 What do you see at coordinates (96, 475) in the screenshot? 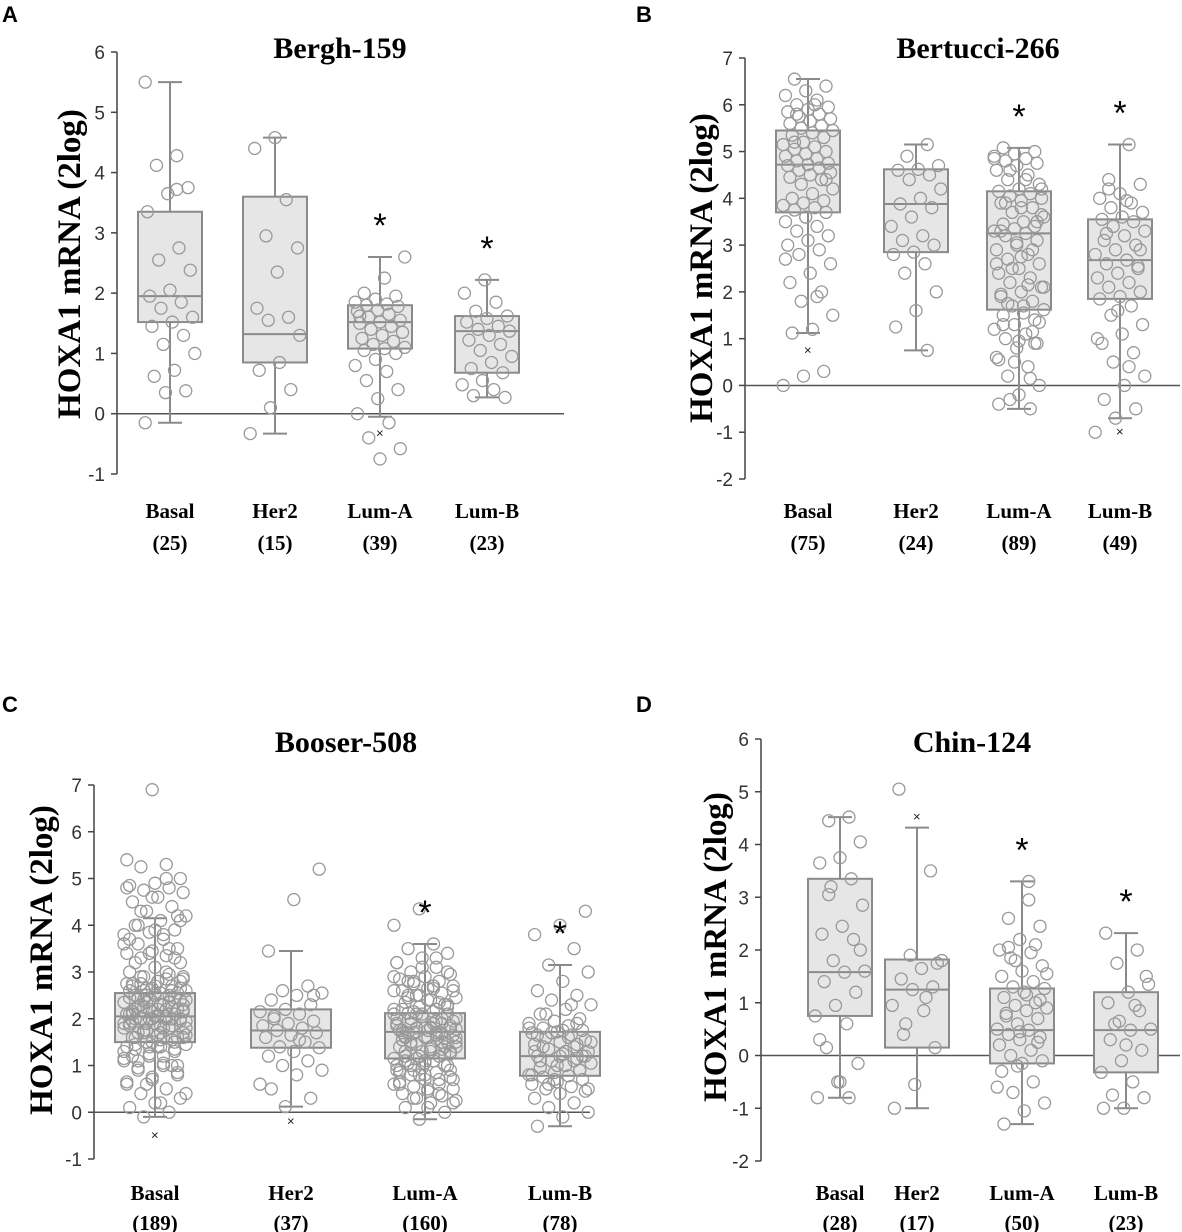
I see `y-tick-label: -1` at bounding box center [96, 475].